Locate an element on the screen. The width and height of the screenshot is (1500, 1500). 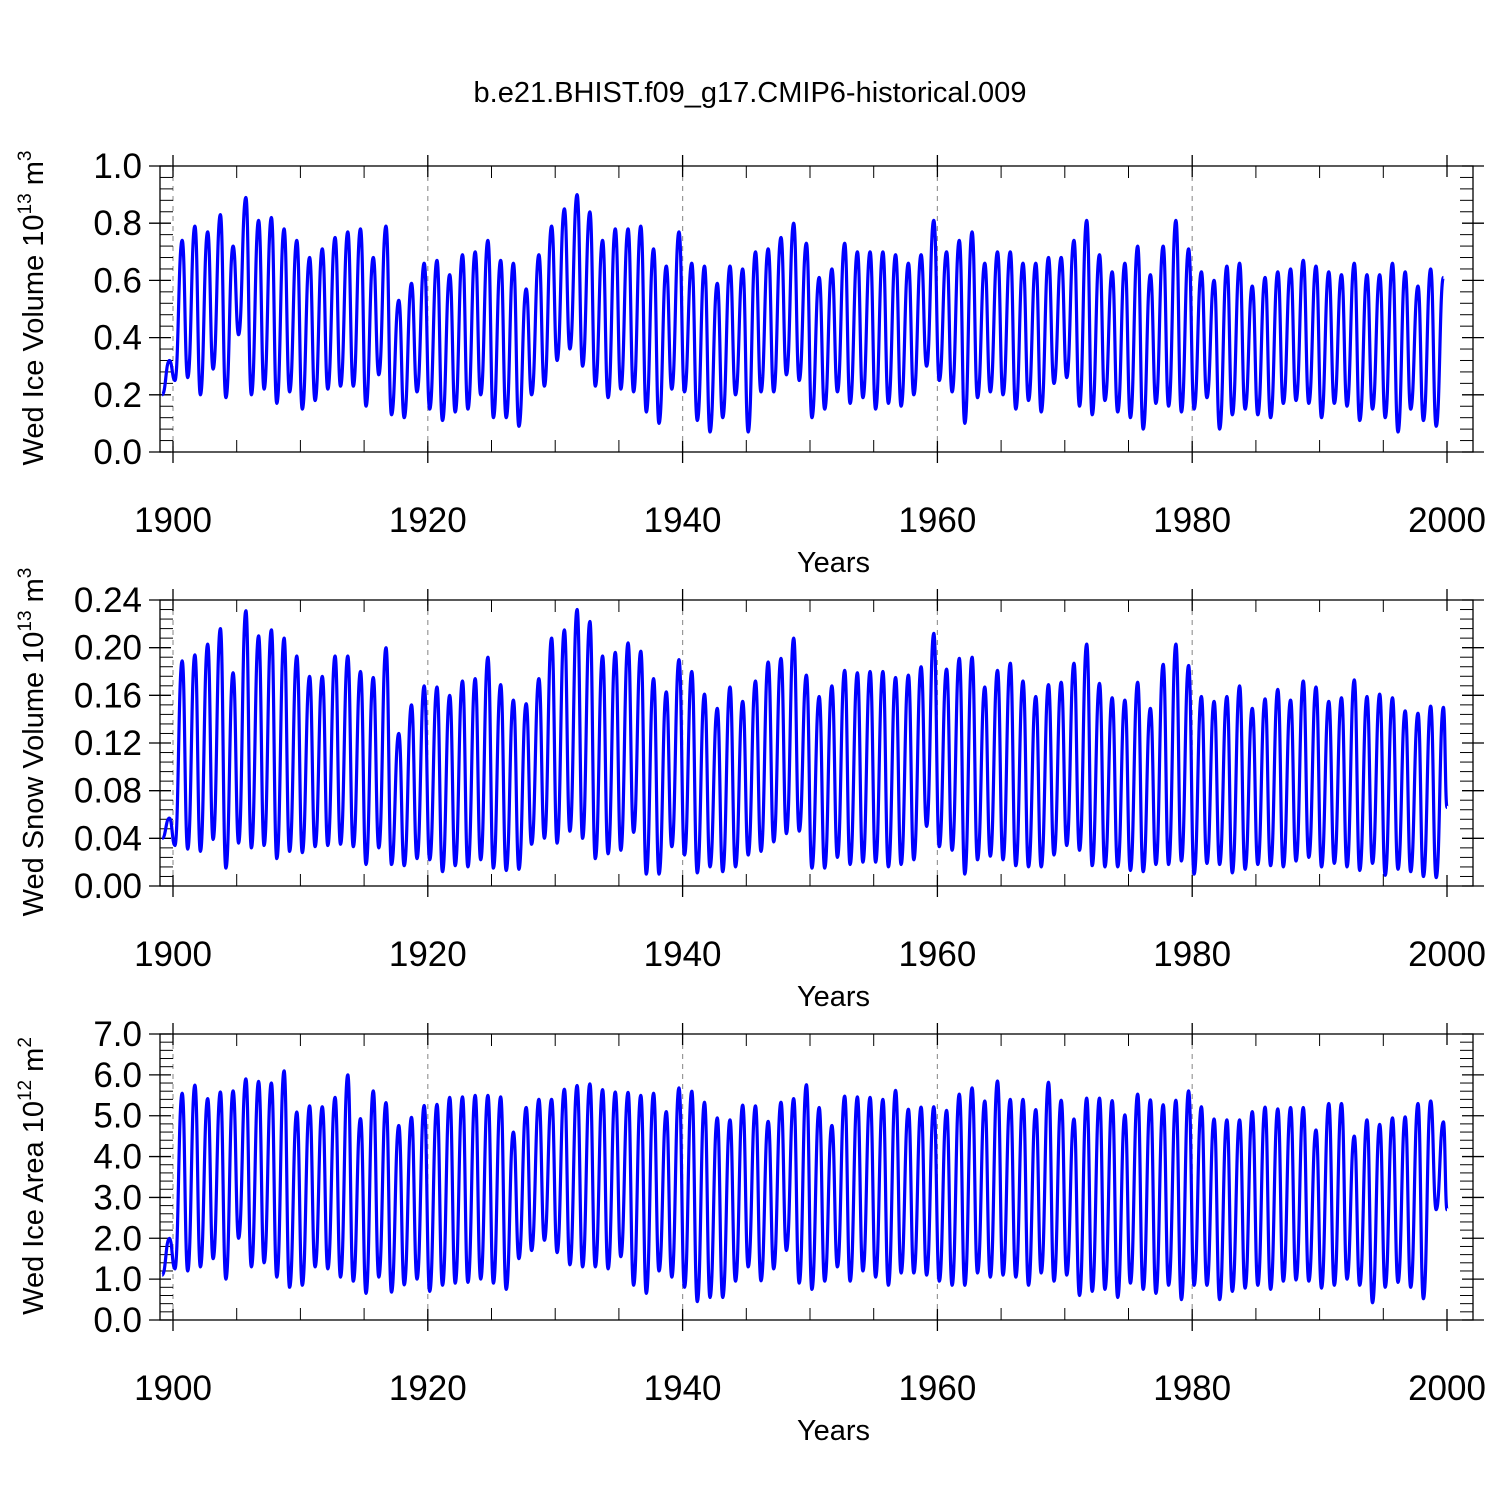
y-tick-label: 6.0 is located at coordinates (117, 1075).